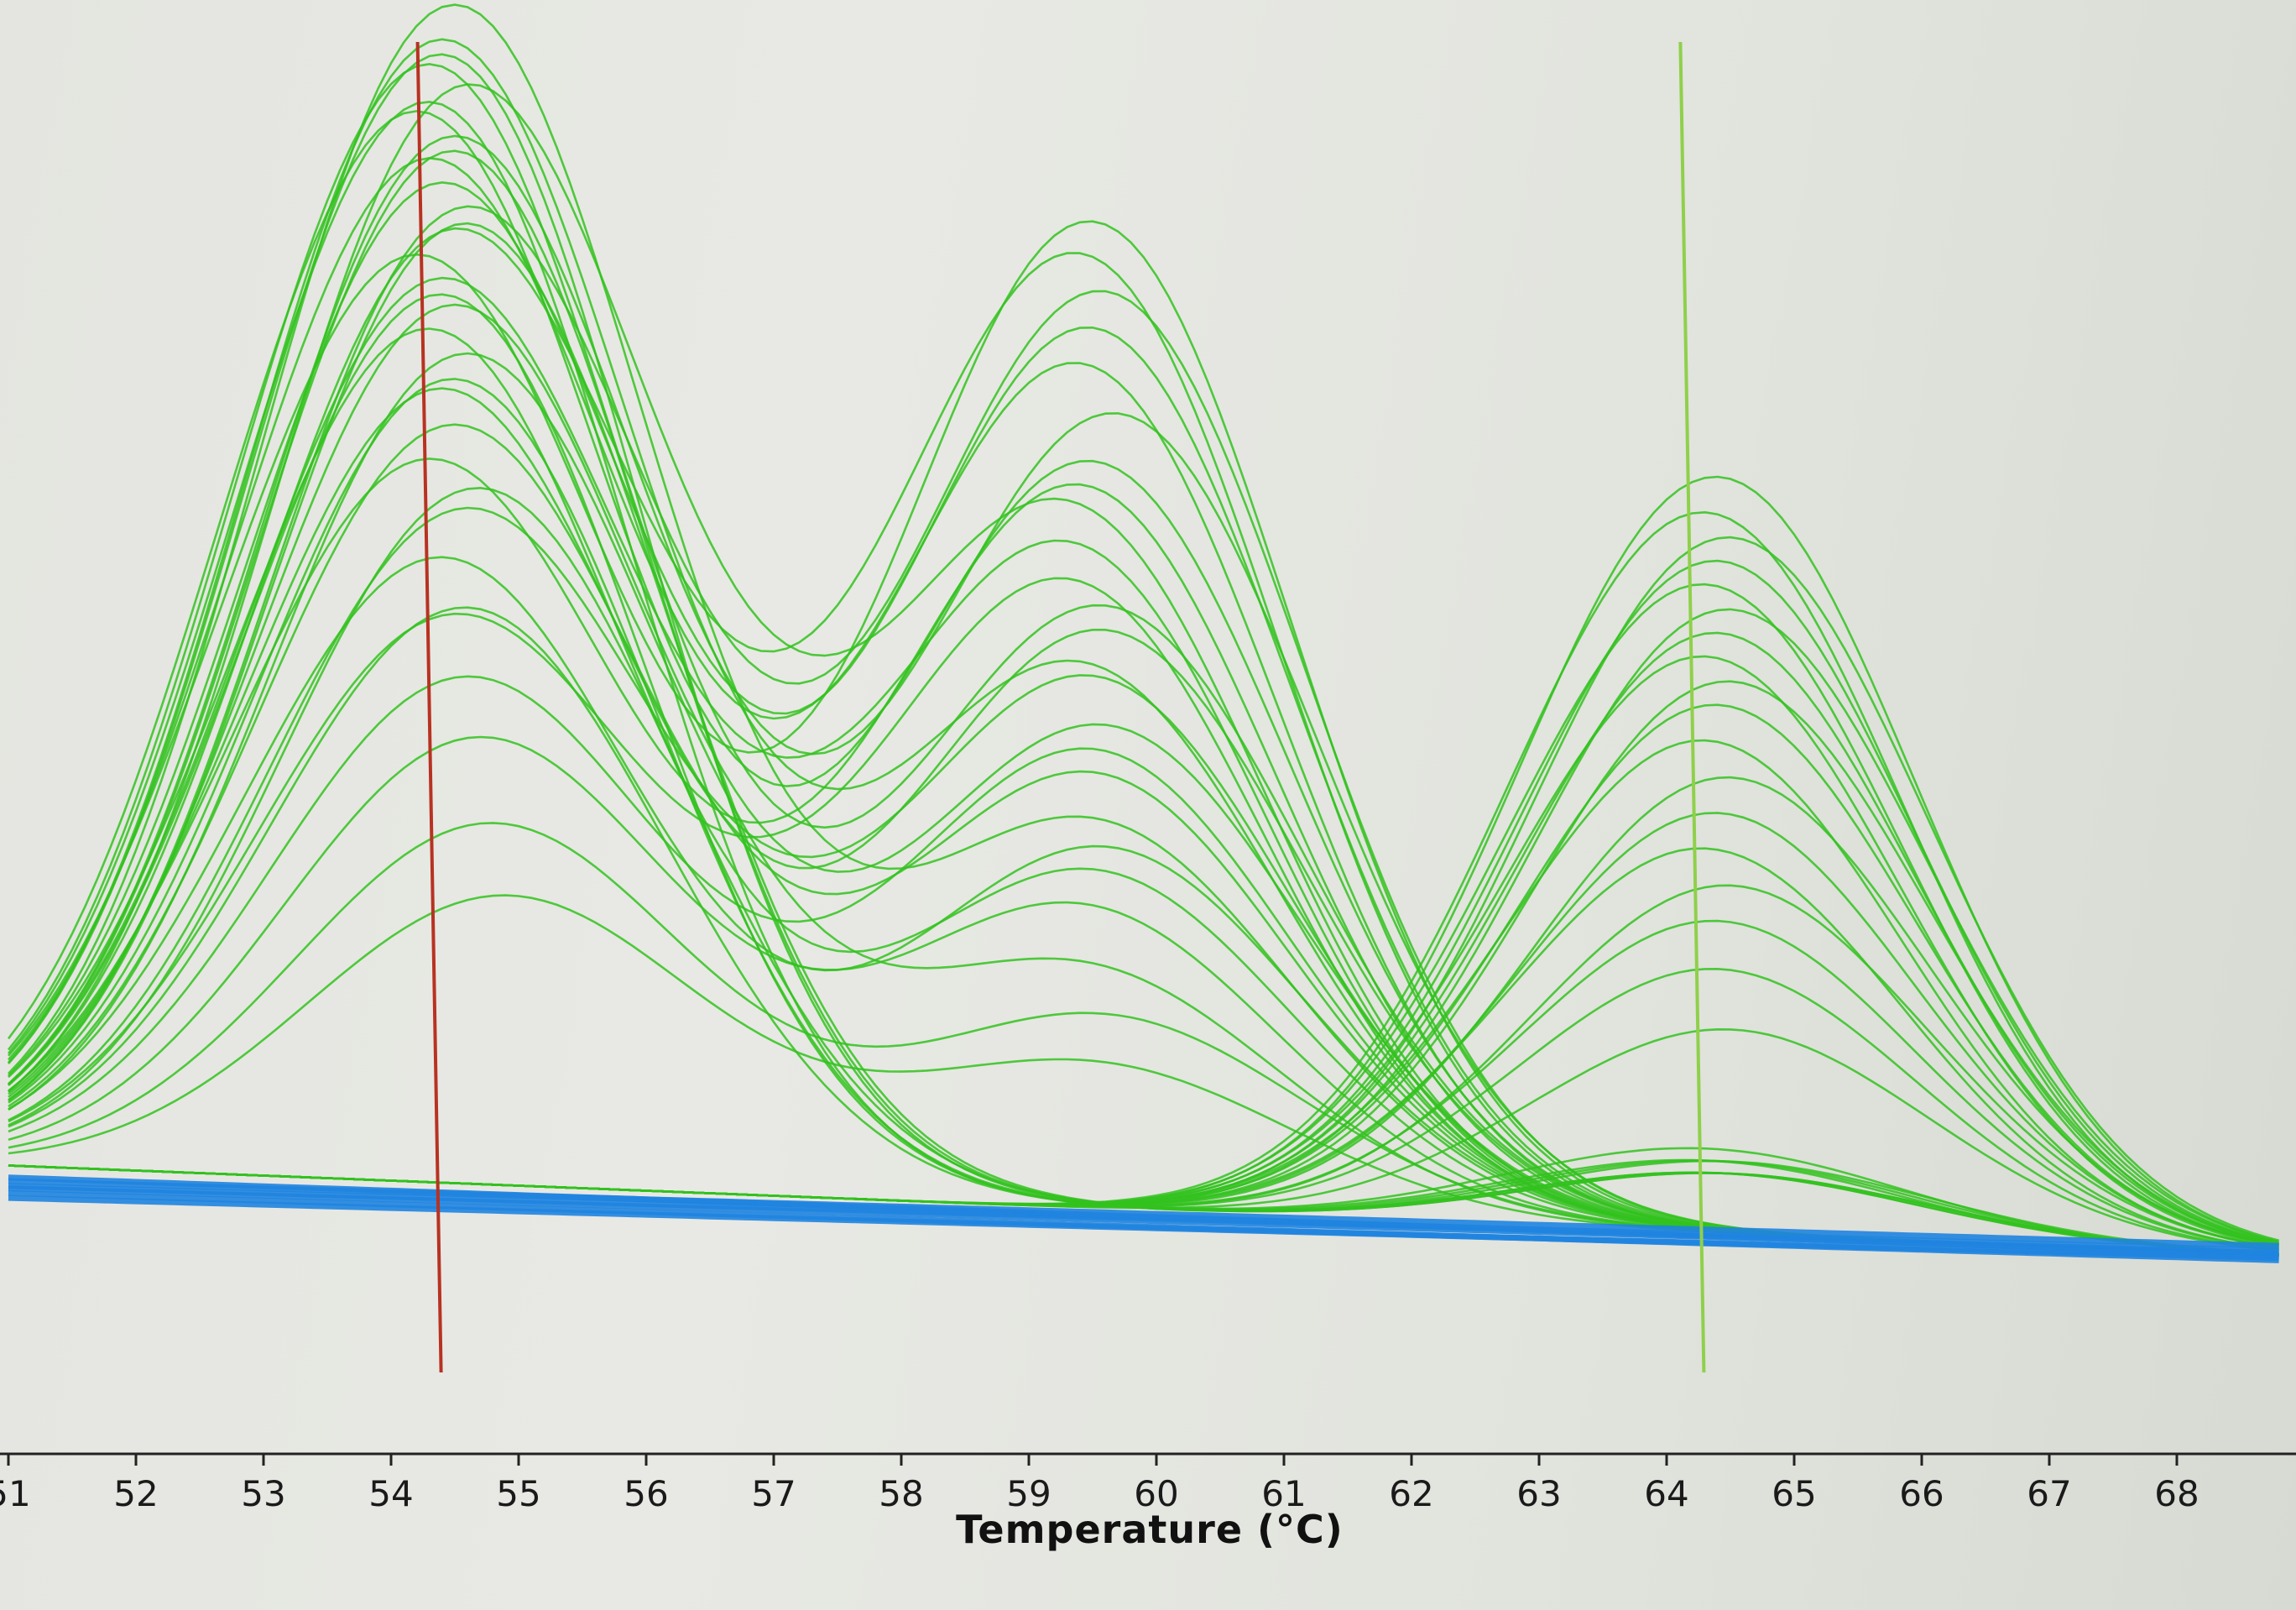 The image size is (2296, 1610). What do you see at coordinates (1028, 1493) in the screenshot?
I see `x-tick-label: 59` at bounding box center [1028, 1493].